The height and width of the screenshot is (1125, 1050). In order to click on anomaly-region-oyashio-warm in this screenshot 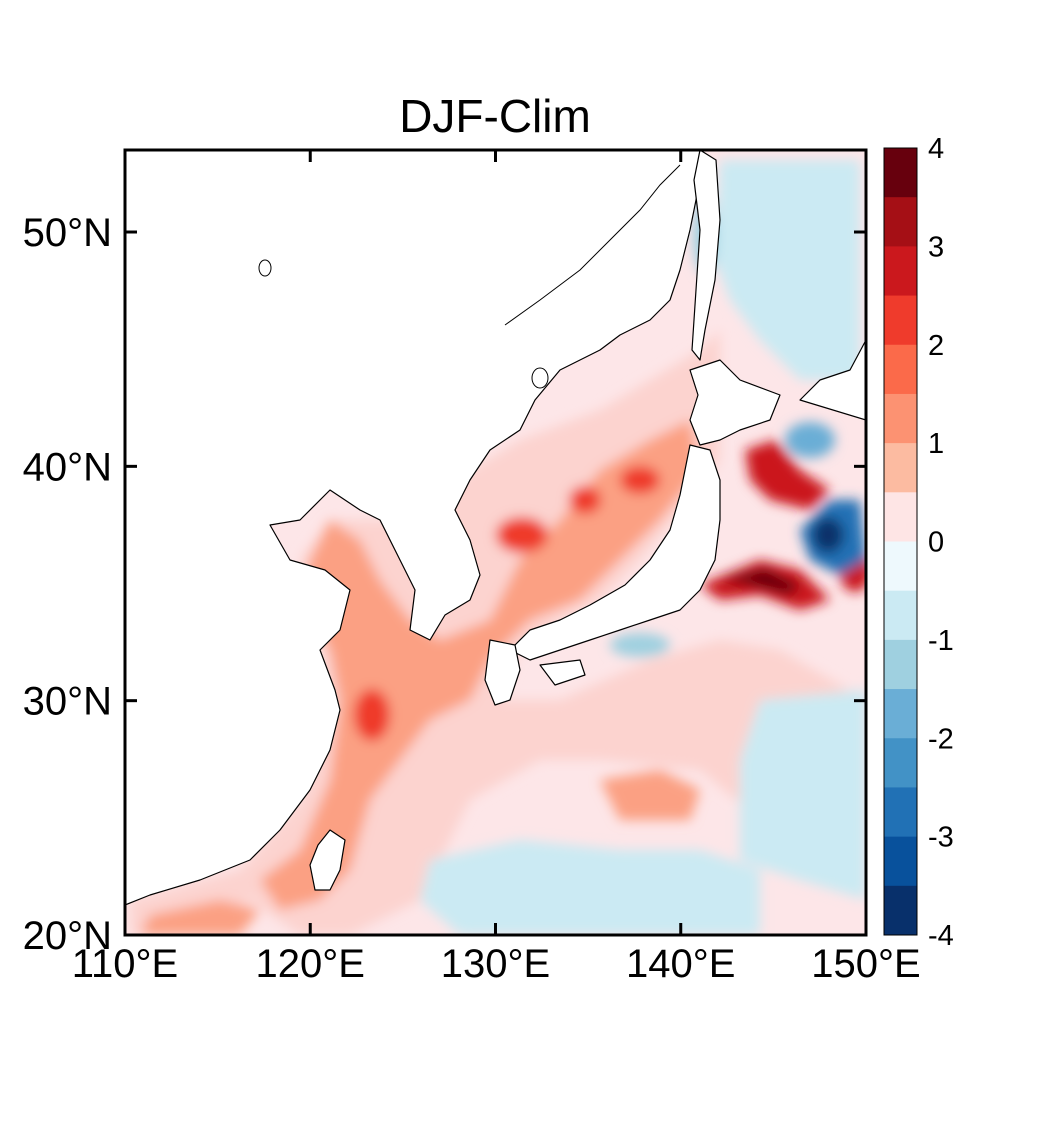, I will do `click(787, 475)`.